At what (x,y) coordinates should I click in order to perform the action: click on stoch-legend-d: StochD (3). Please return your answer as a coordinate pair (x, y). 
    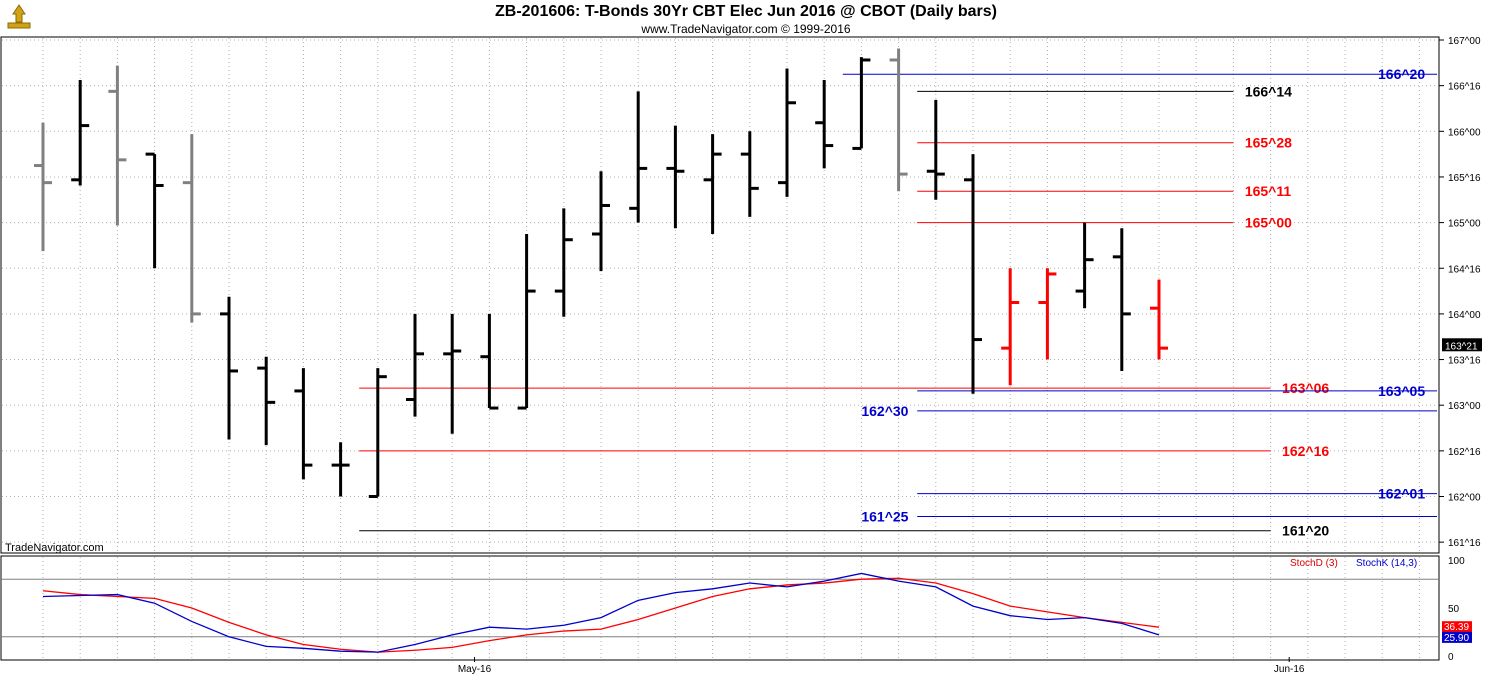
    Looking at the image, I should click on (1314, 563).